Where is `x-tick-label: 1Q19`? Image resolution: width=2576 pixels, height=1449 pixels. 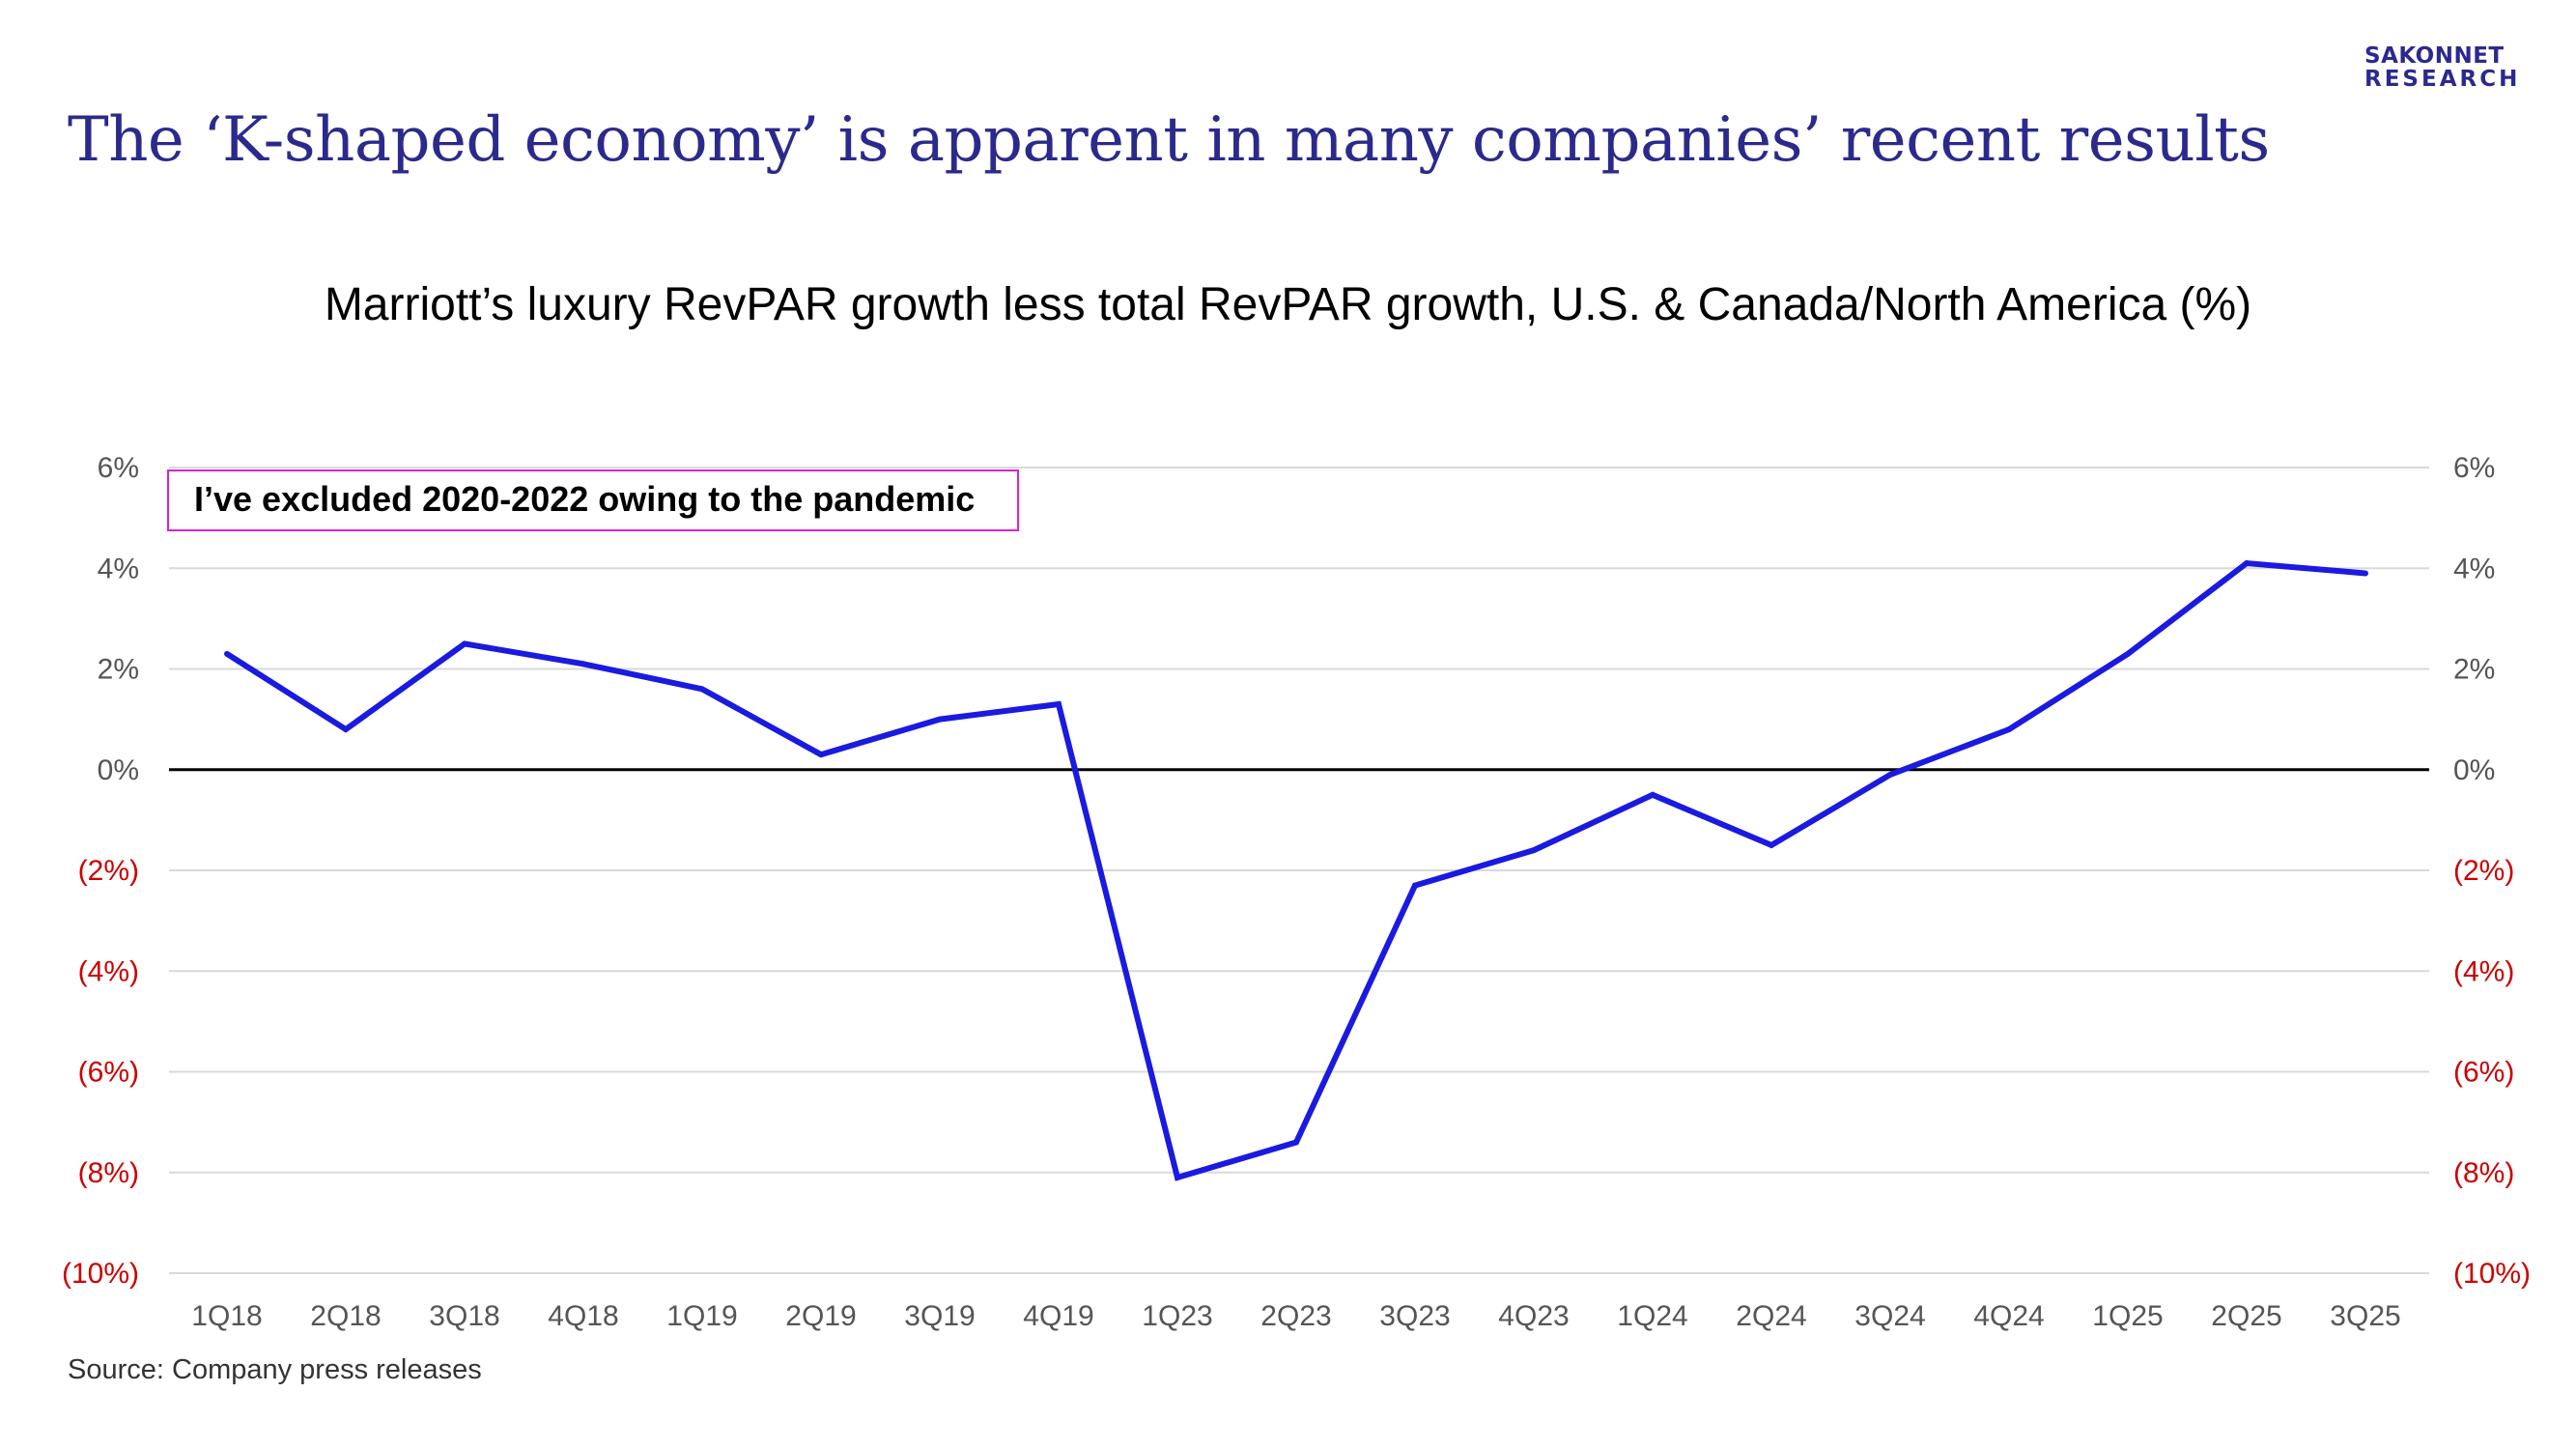
x-tick-label: 1Q19 is located at coordinates (701, 1316).